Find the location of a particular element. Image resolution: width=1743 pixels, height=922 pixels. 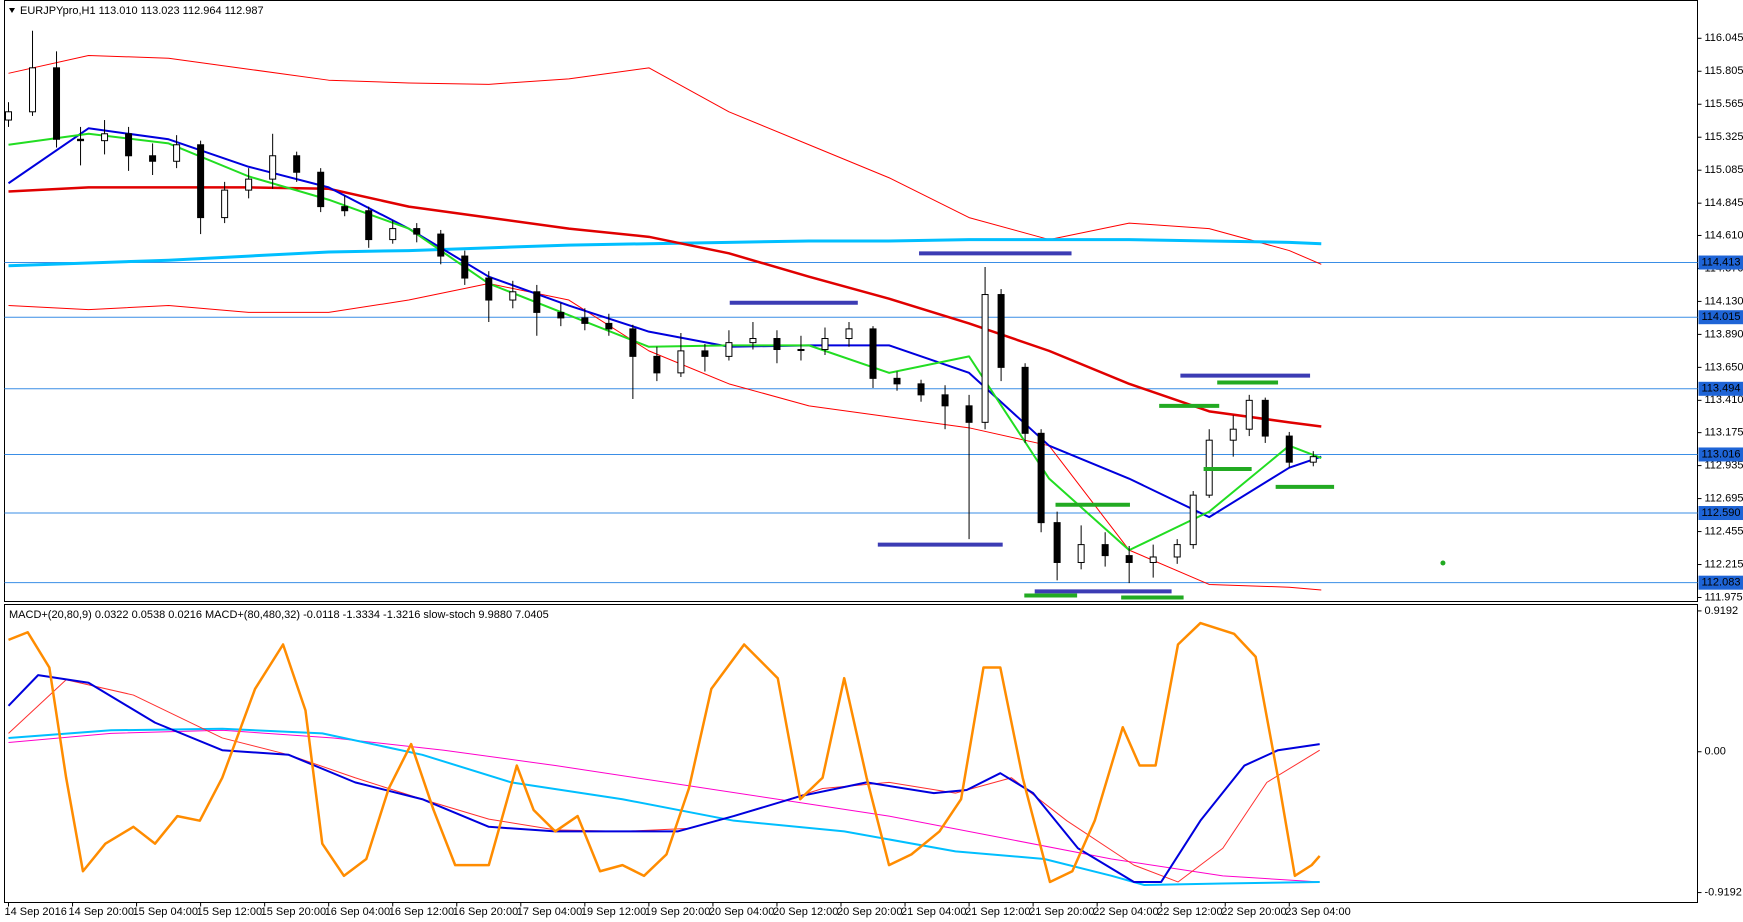

x-tick-label: 21 Sep 12:00 is located at coordinates (997, 912).